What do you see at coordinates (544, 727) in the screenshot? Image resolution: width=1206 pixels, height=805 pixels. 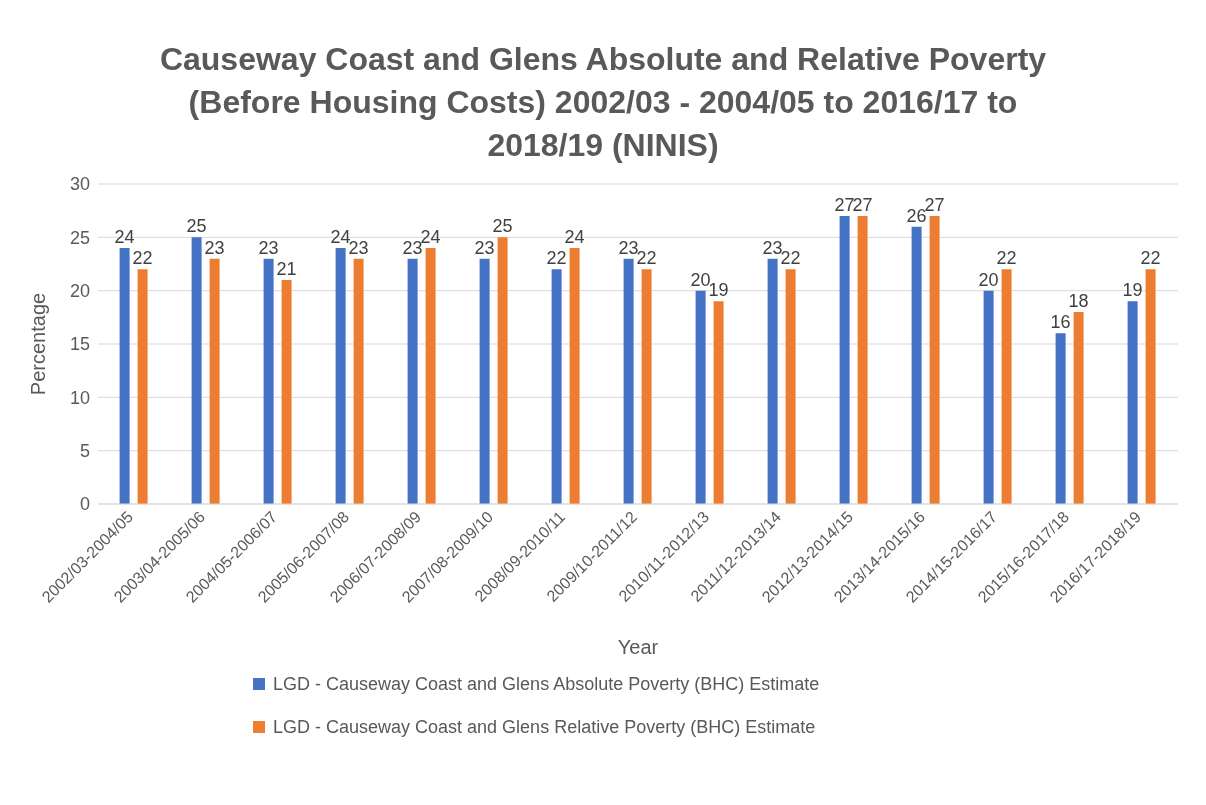 I see `legend-label: LGD - Causeway Coast and Glens Relative Poverty (BHC) Estimate` at bounding box center [544, 727].